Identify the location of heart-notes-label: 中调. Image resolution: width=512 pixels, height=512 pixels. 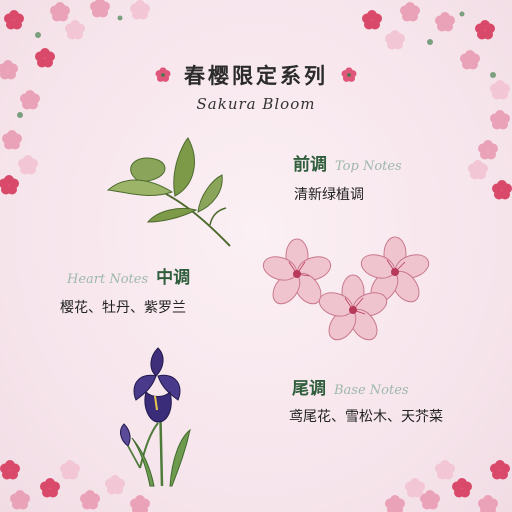
(173, 278).